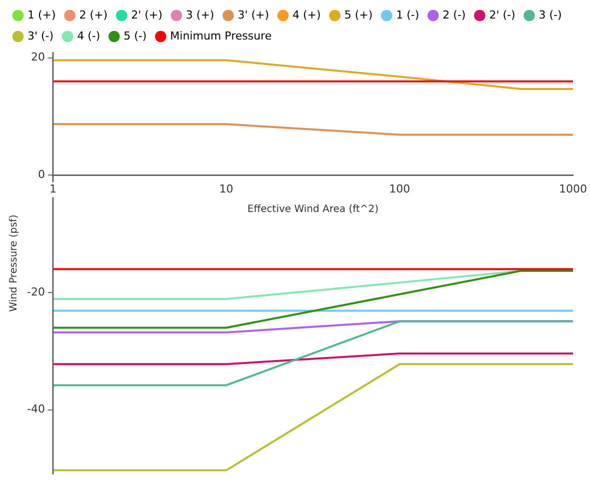 Image resolution: width=590 pixels, height=484 pixels. I want to click on legend-label: 2' (+), so click(146, 15).